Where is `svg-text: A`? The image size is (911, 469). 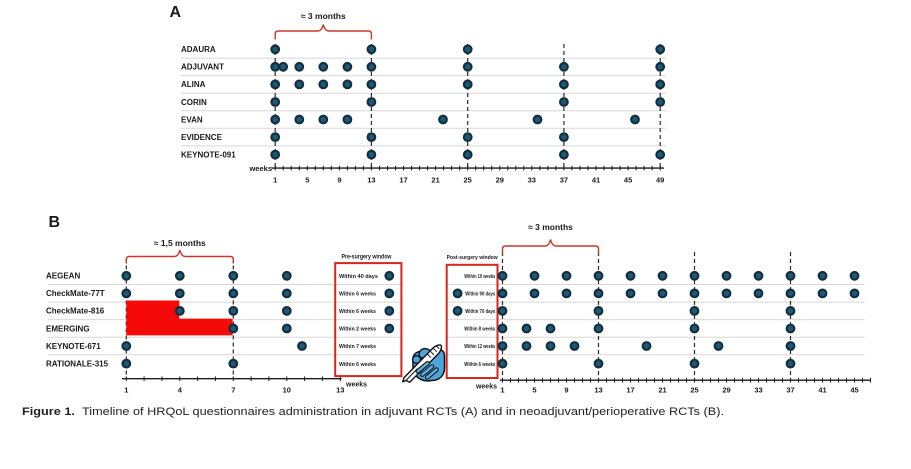 svg-text: A is located at coordinates (176, 12).